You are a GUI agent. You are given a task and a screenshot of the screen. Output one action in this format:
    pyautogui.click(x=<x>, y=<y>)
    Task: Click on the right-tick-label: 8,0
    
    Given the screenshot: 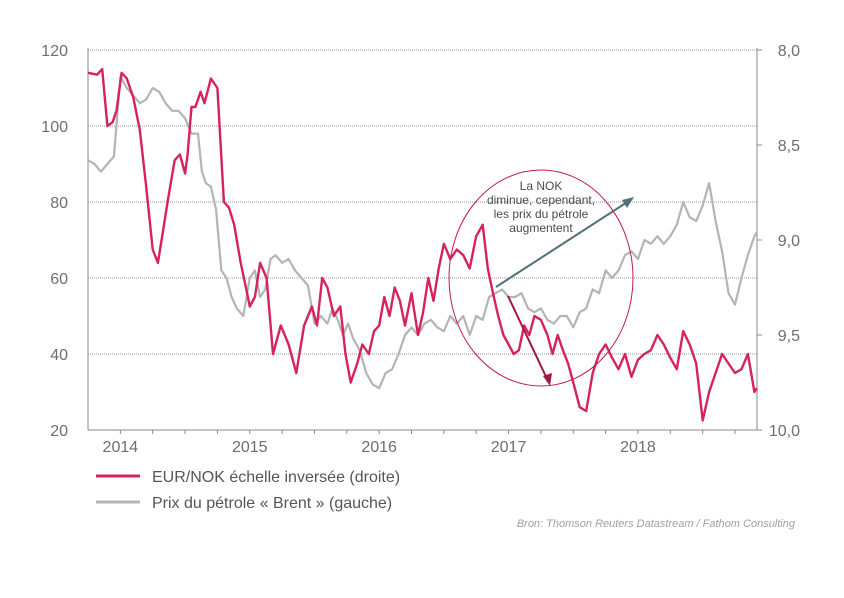 What is the action you would take?
    pyautogui.click(x=789, y=51)
    